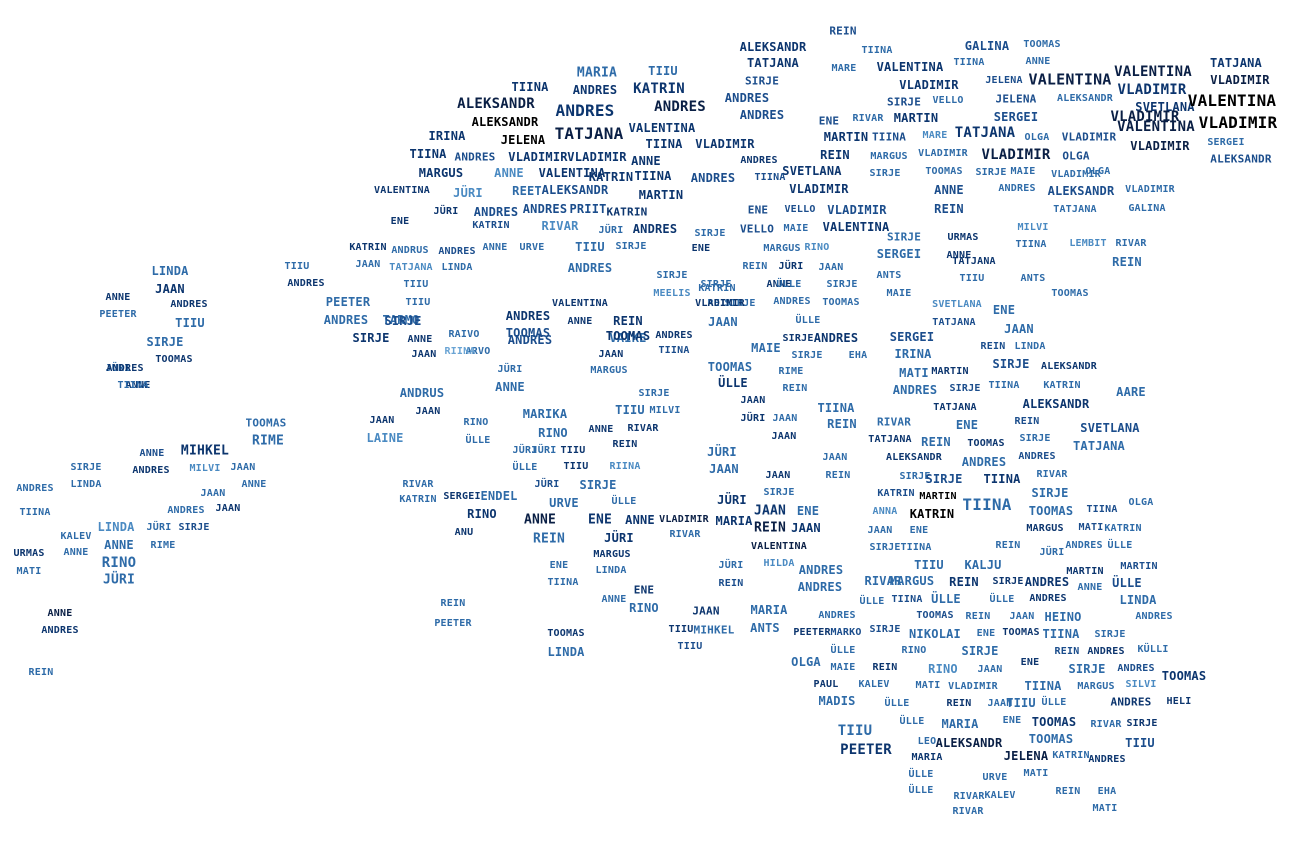  I want to click on name-label: MADIS, so click(837, 701).